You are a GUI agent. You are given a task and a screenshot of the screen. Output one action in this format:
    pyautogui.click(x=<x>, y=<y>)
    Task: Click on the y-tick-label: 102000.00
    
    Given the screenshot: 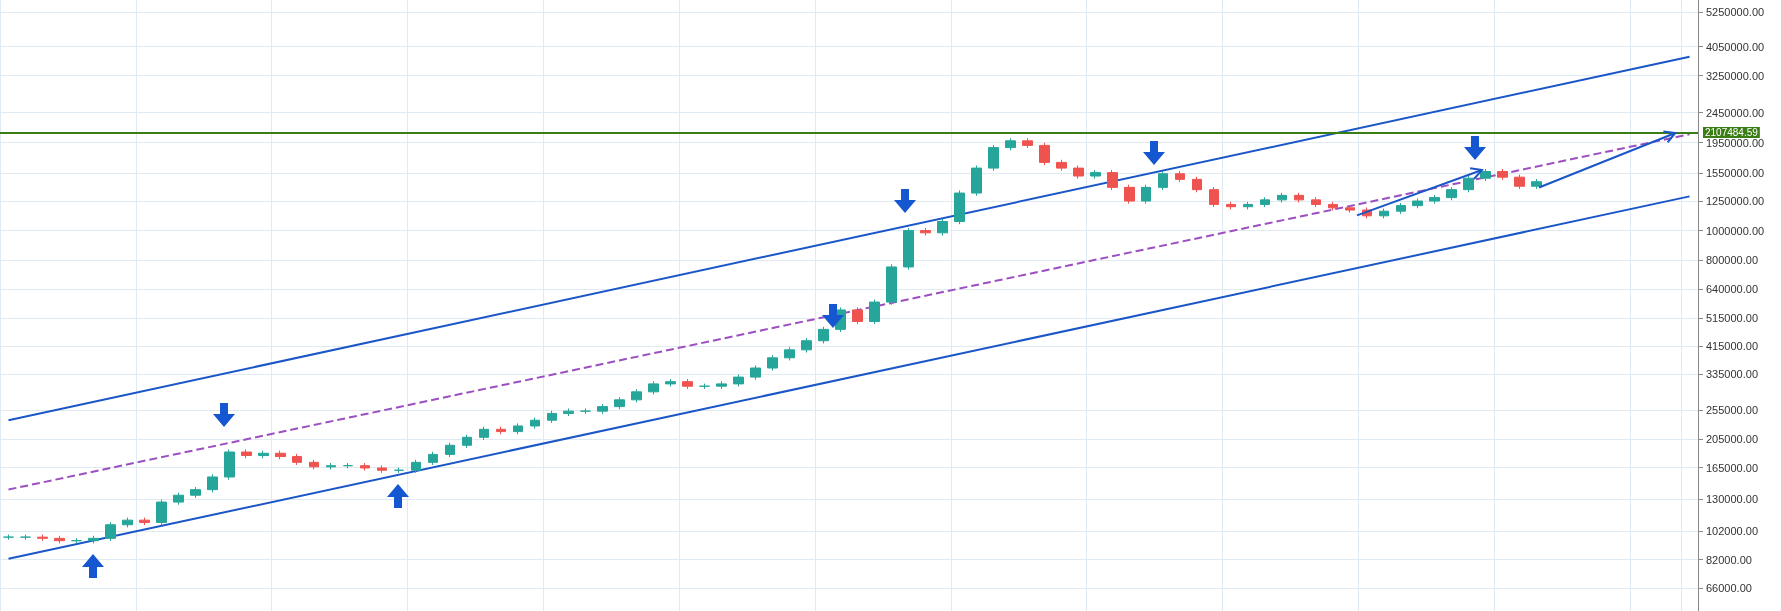 What is the action you would take?
    pyautogui.click(x=1732, y=530)
    